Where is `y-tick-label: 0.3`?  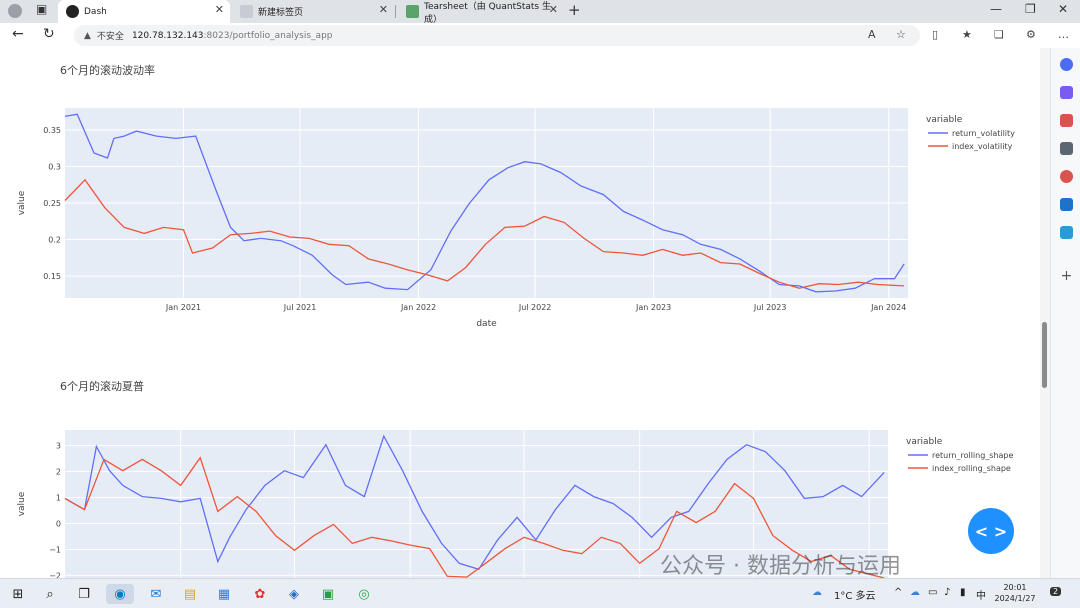 y-tick-label: 0.3 is located at coordinates (54, 166).